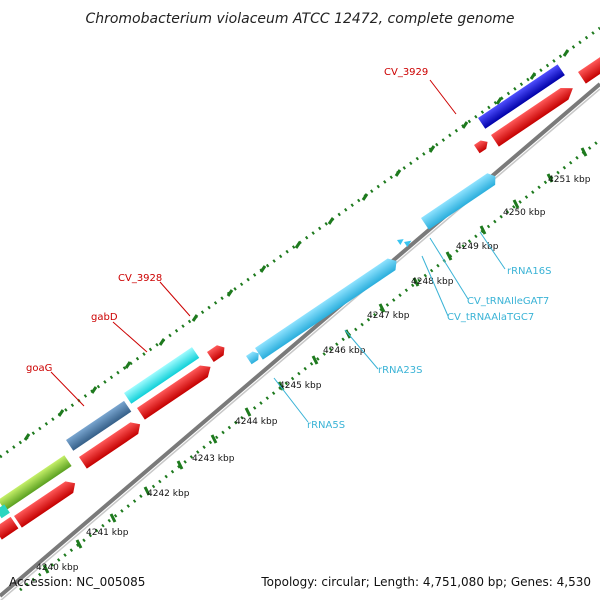  I want to click on label-cv3929: CV_3929, so click(406, 72).